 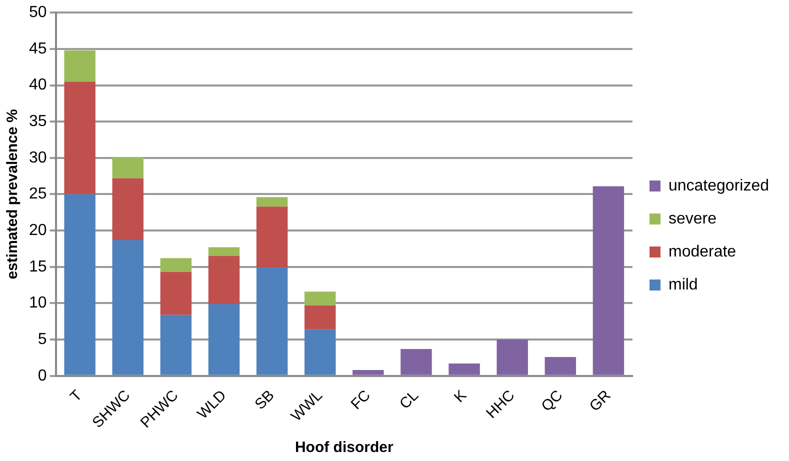 What do you see at coordinates (683, 285) in the screenshot?
I see `legend-label: mild` at bounding box center [683, 285].